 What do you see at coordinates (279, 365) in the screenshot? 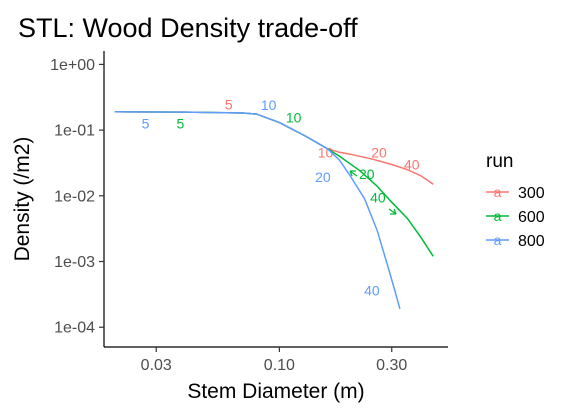
I see `x-tick-label: 0.10` at bounding box center [279, 365].